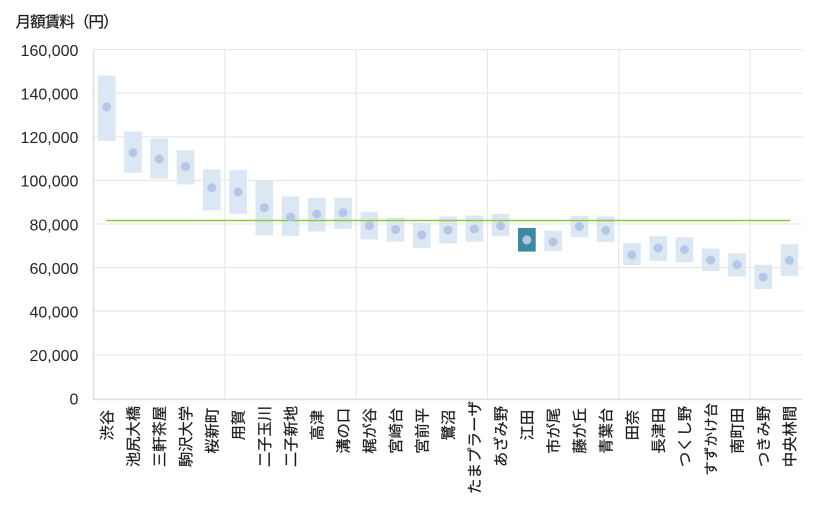  What do you see at coordinates (50, 138) in the screenshot?
I see `svg-text: 120,000` at bounding box center [50, 138].